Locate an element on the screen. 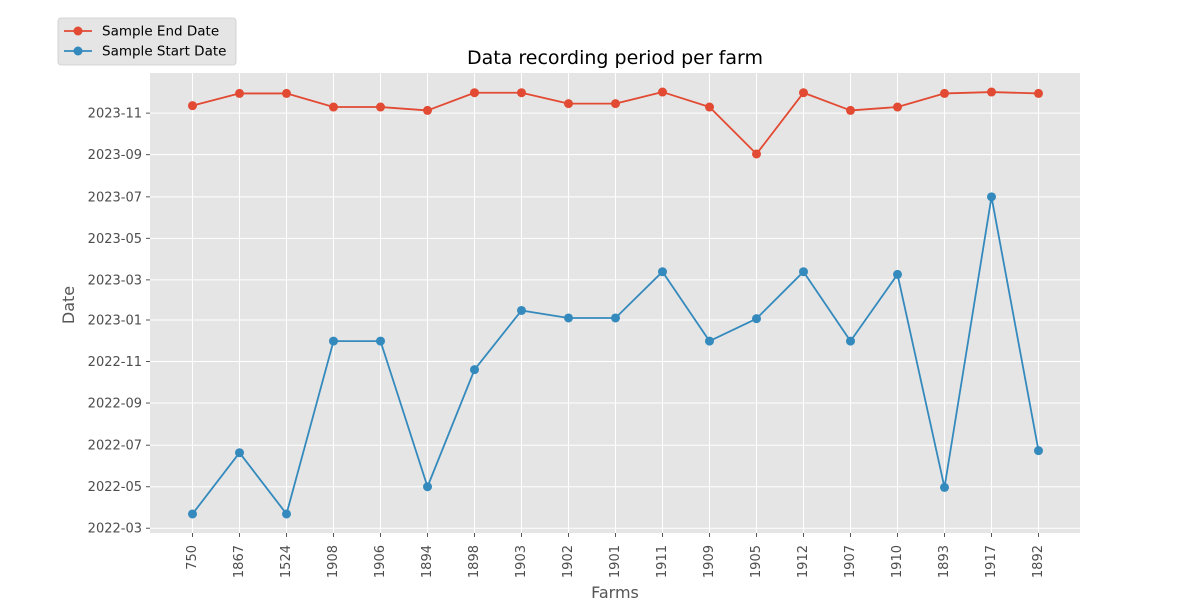 Image resolution: width=1200 pixels, height=600 pixels. x-tick-label: 1867 is located at coordinates (239, 561).